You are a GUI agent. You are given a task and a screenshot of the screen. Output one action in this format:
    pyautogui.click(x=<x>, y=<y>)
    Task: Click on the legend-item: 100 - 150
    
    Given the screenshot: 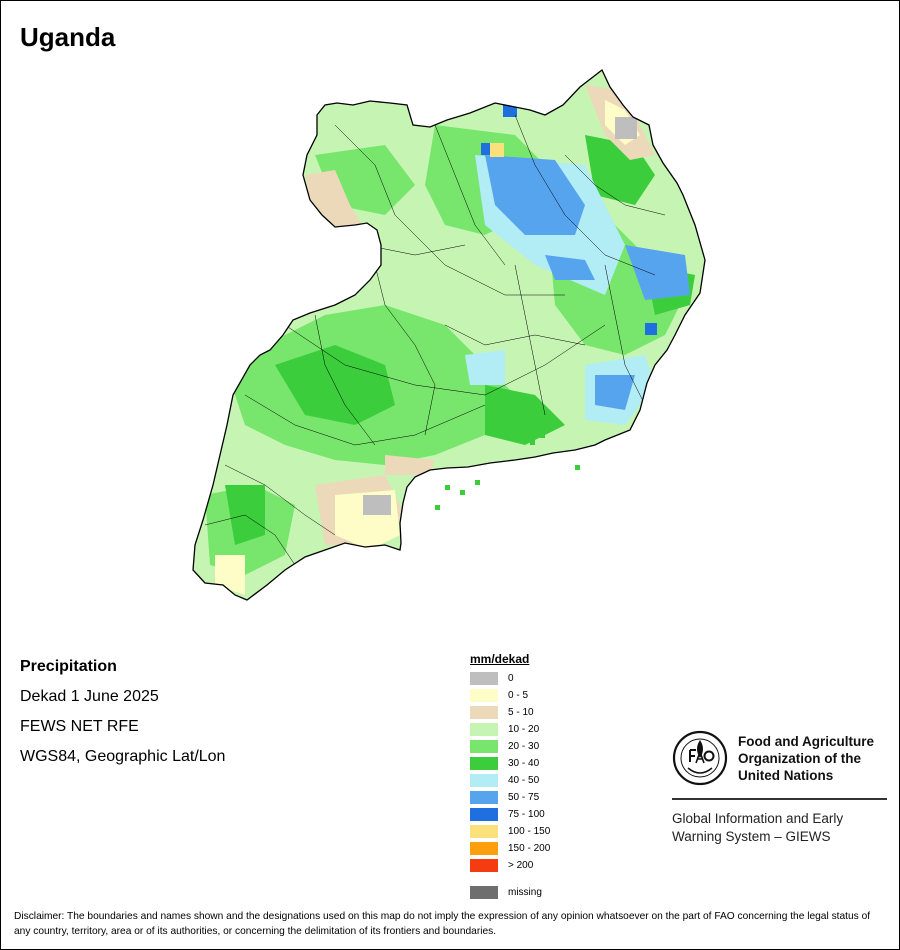 What is the action you would take?
    pyautogui.click(x=510, y=831)
    